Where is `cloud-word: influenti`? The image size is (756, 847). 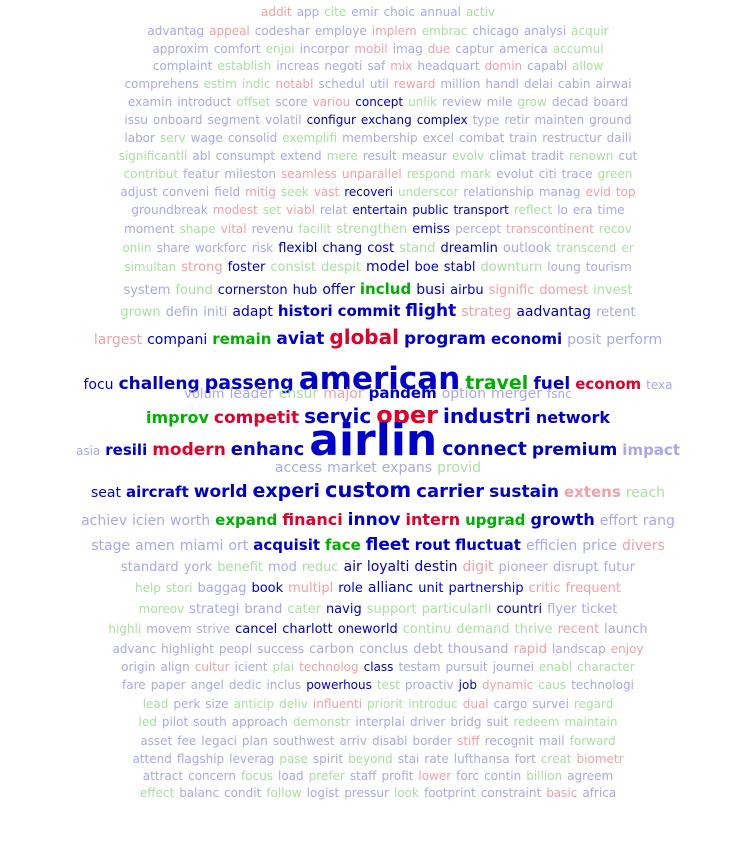 cloud-word: influenti is located at coordinates (337, 704).